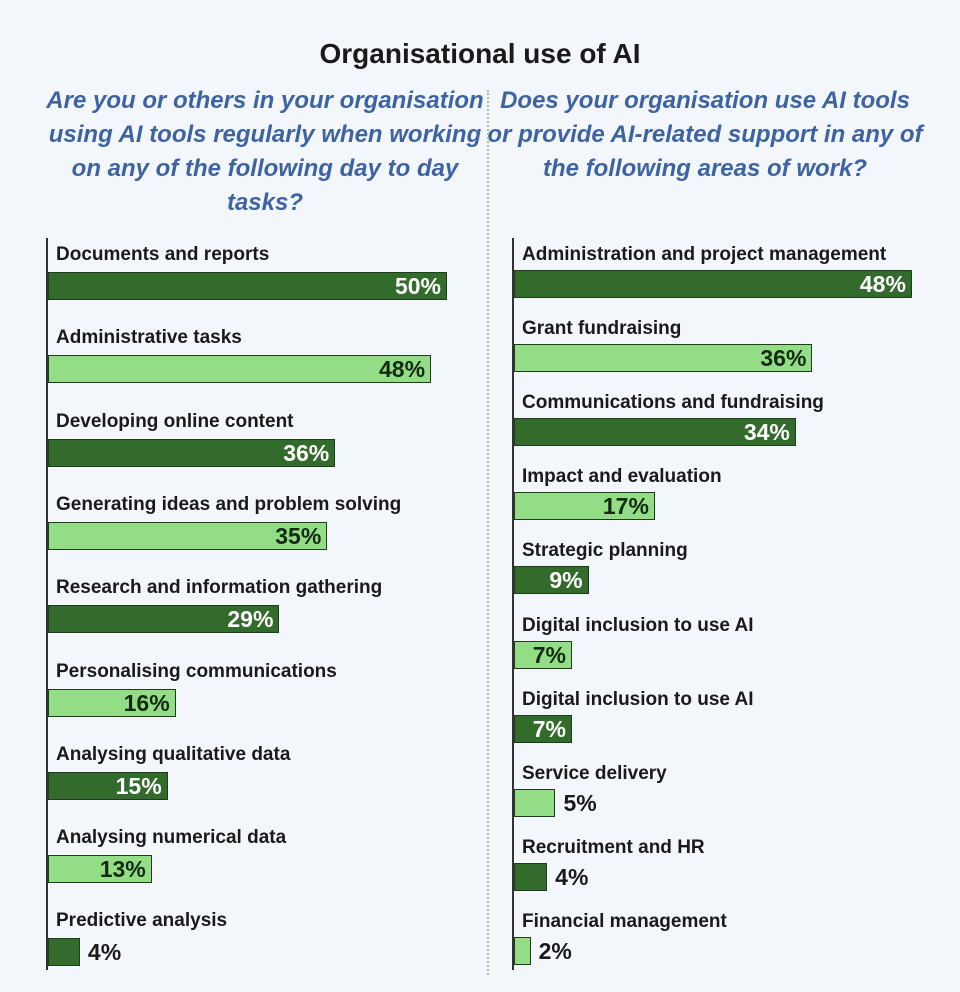 The image size is (960, 992). What do you see at coordinates (555, 950) in the screenshot?
I see `value-label: 2%` at bounding box center [555, 950].